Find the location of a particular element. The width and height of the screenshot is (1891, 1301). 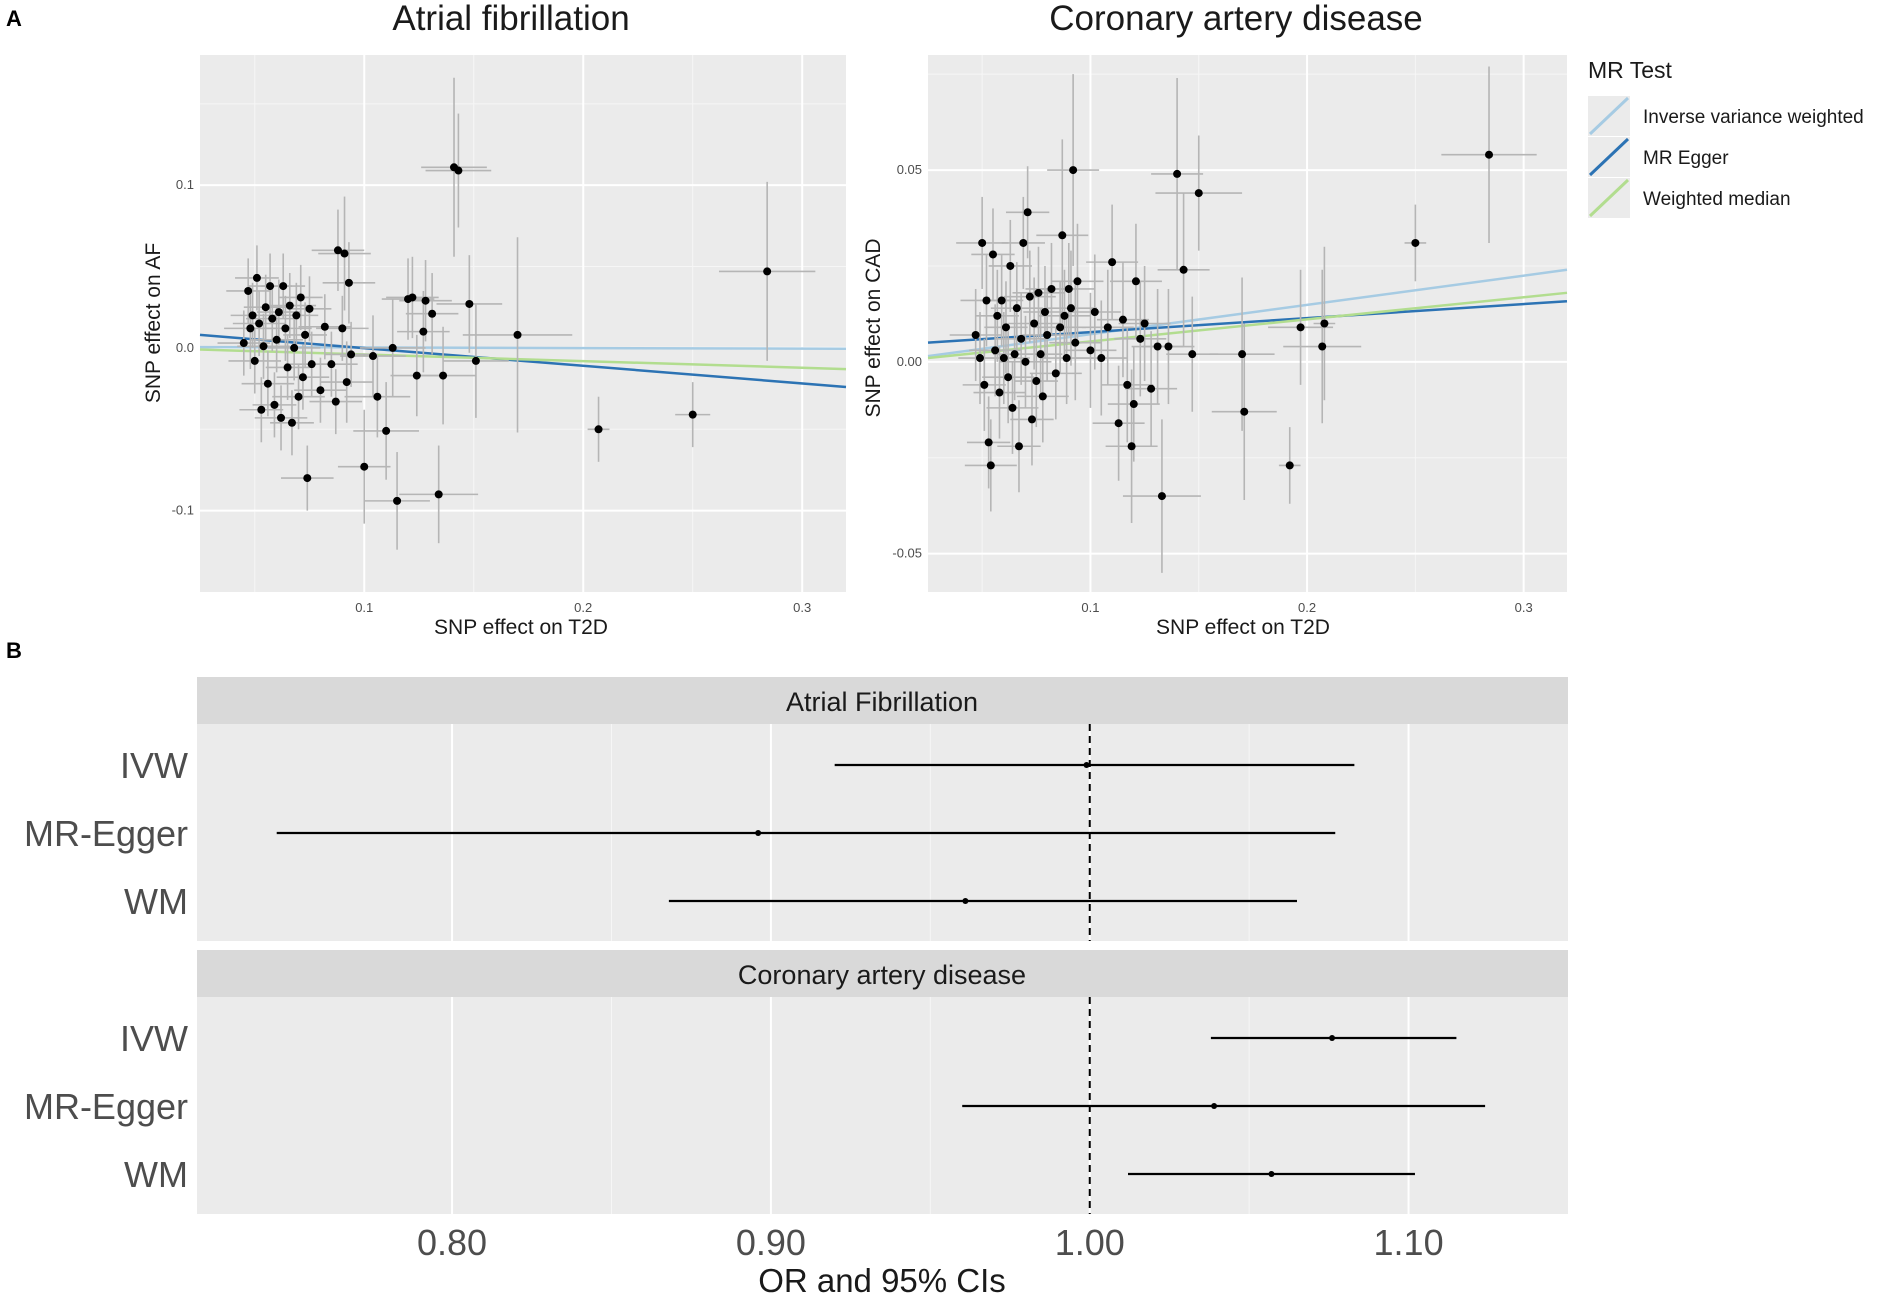

forest-x-tick-label: 0.90 is located at coordinates (771, 1242).